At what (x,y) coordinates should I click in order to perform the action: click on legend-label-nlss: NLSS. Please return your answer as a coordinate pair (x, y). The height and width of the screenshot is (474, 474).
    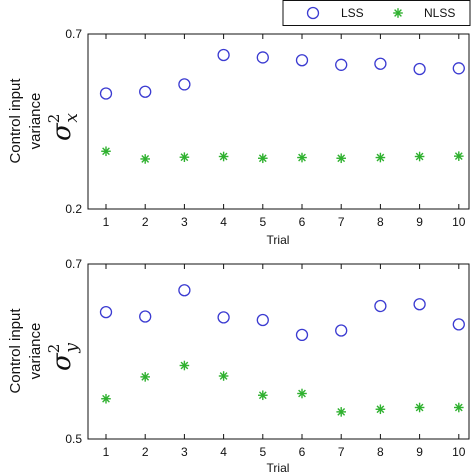
    Looking at the image, I should click on (439, 13).